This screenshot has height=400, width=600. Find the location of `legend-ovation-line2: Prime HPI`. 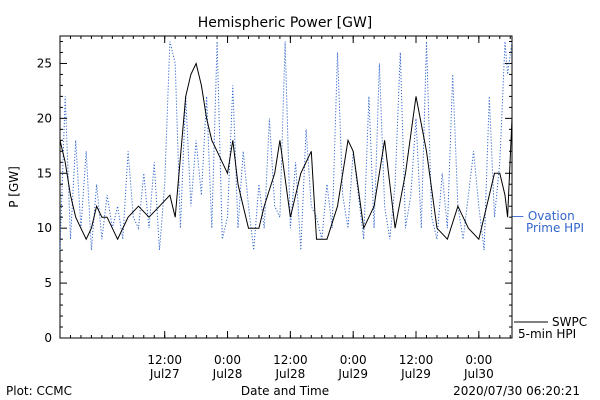

legend-ovation-line2: Prime HPI is located at coordinates (555, 228).